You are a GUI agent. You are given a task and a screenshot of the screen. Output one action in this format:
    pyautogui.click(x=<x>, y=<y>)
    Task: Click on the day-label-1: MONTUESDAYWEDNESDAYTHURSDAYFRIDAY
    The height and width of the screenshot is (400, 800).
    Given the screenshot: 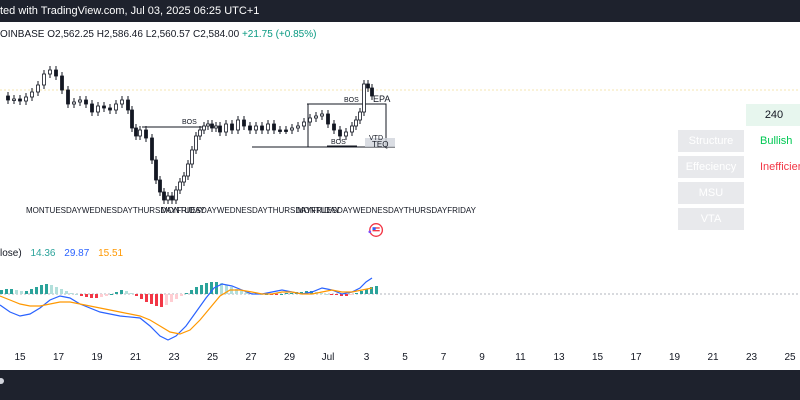 What is the action you would take?
    pyautogui.click(x=115, y=210)
    